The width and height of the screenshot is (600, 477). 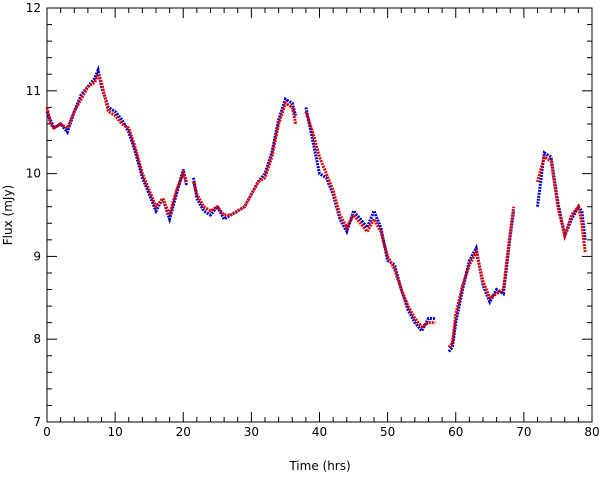 I want to click on x-tick-label: 20, so click(x=183, y=432).